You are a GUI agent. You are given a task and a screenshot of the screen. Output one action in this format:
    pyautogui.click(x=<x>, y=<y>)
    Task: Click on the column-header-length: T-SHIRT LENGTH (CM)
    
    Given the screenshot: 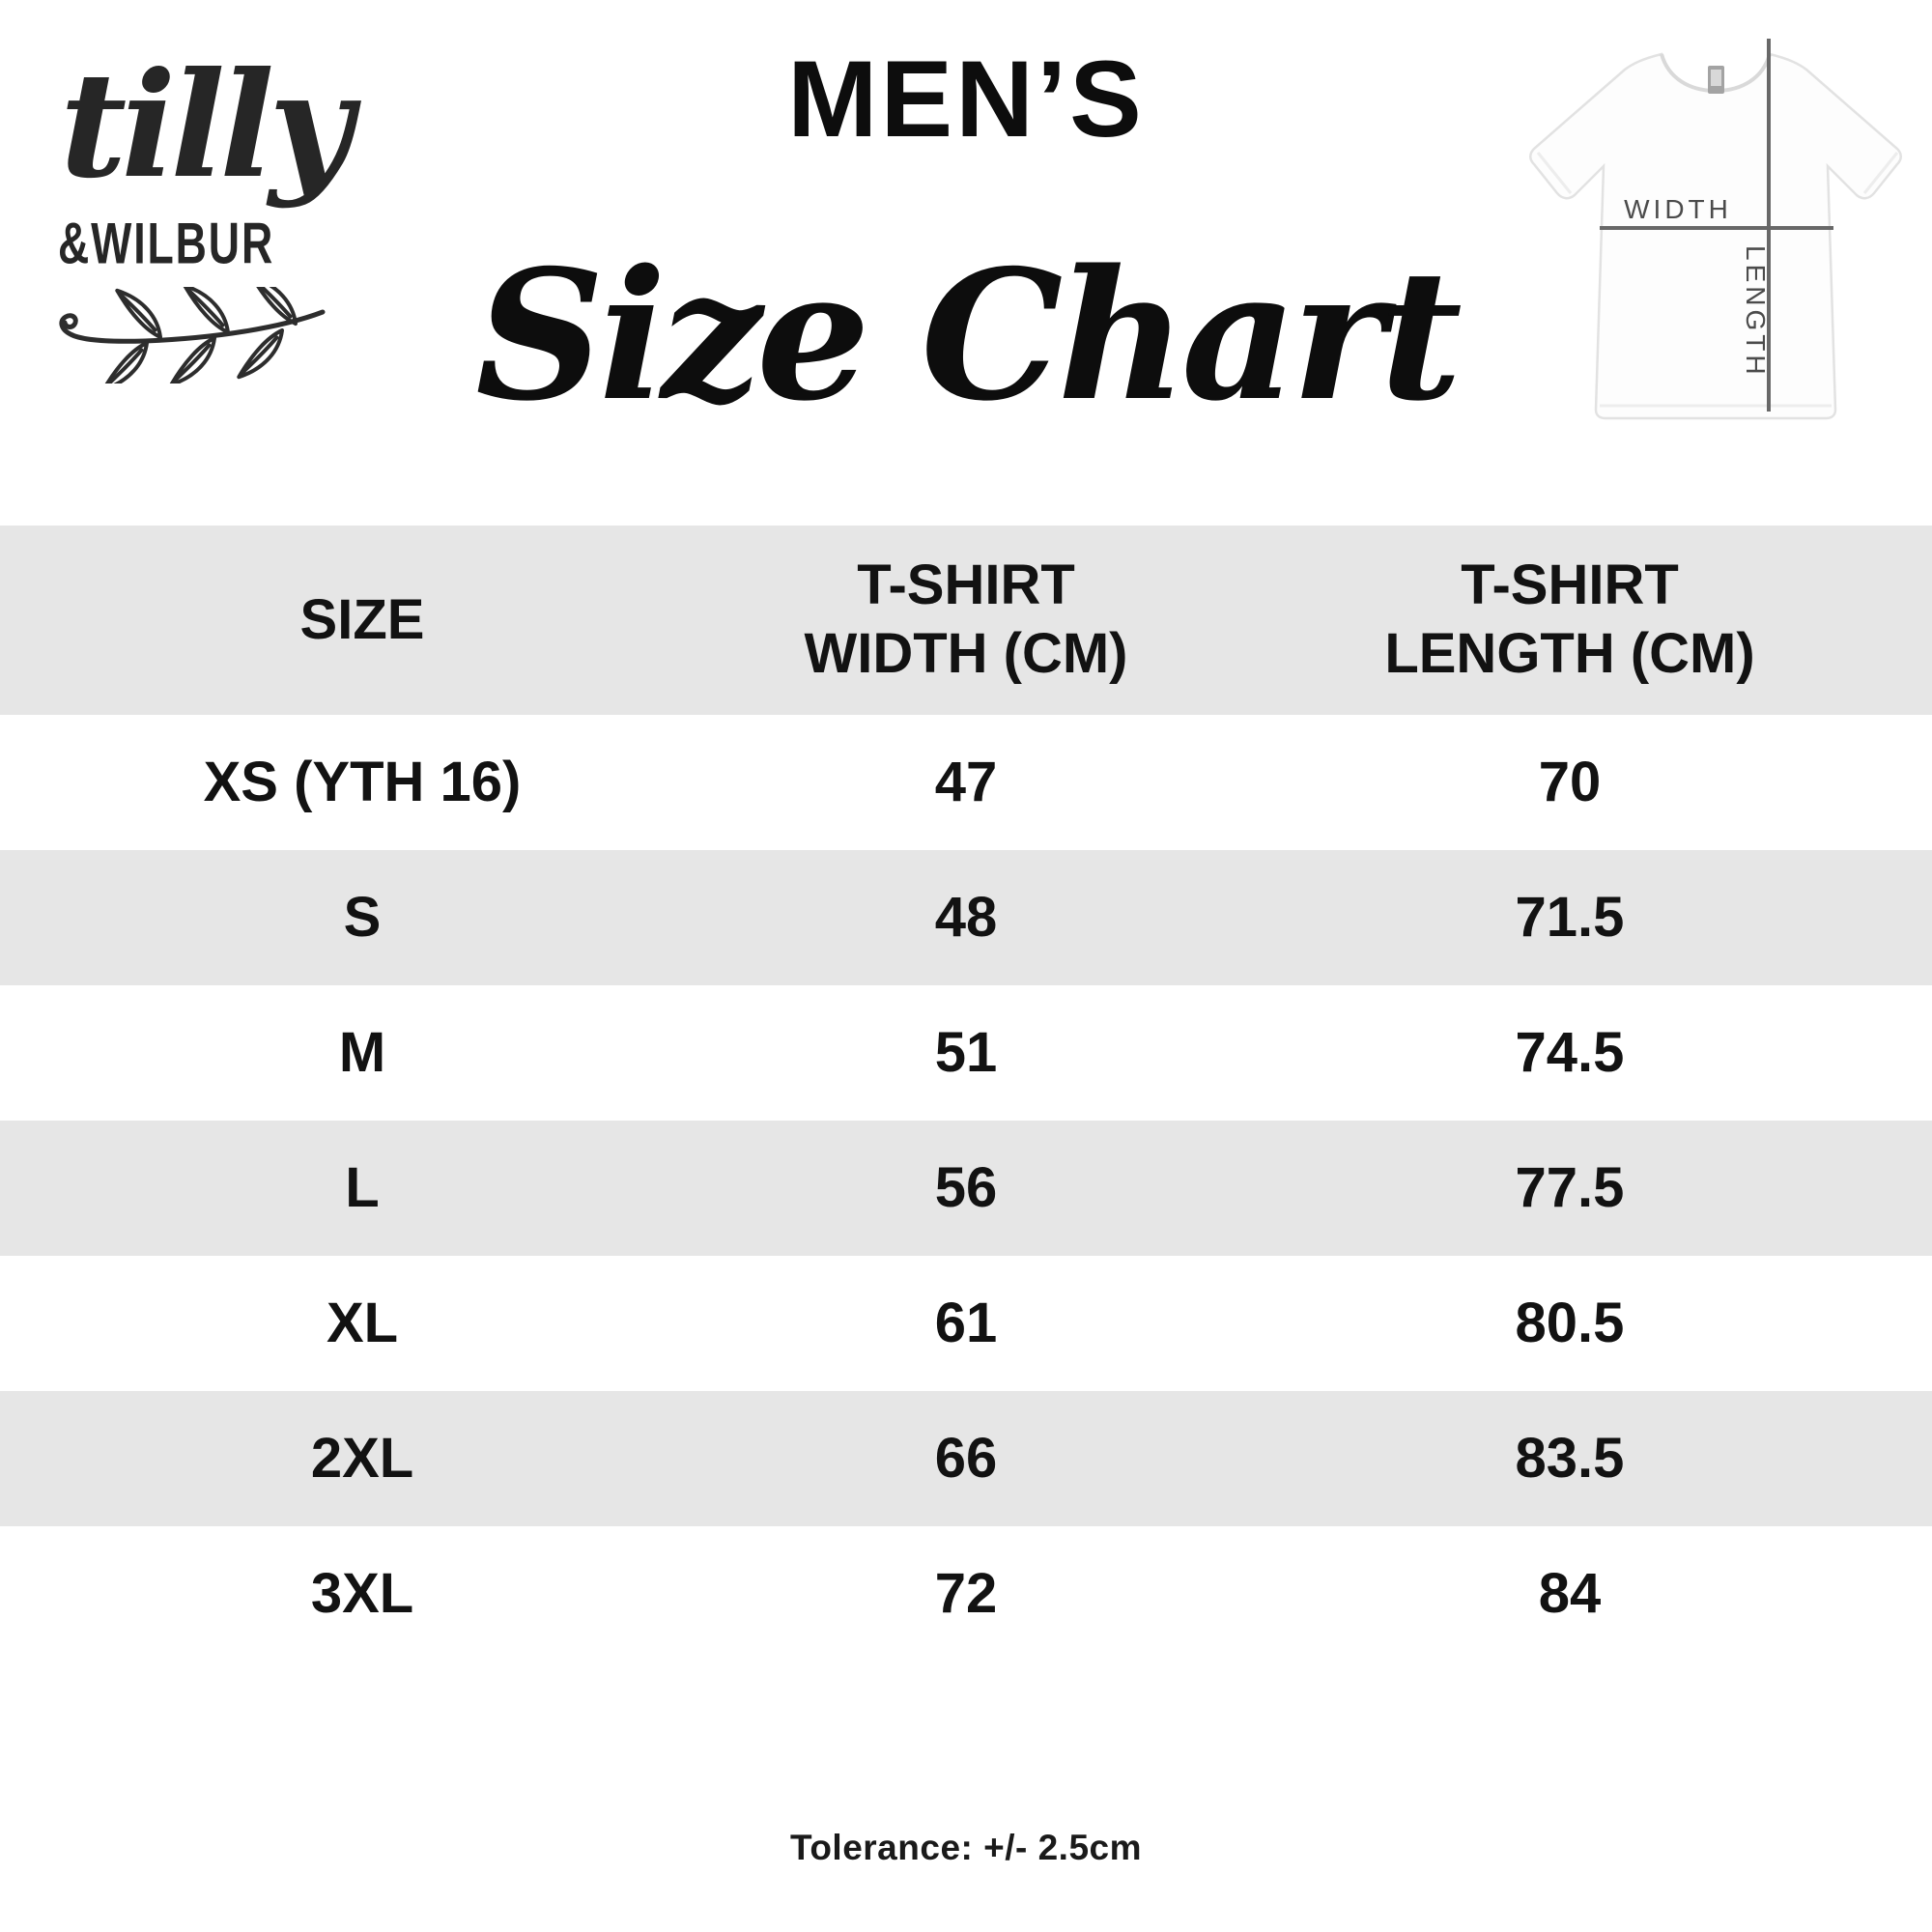 What is the action you would take?
    pyautogui.click(x=1569, y=619)
    